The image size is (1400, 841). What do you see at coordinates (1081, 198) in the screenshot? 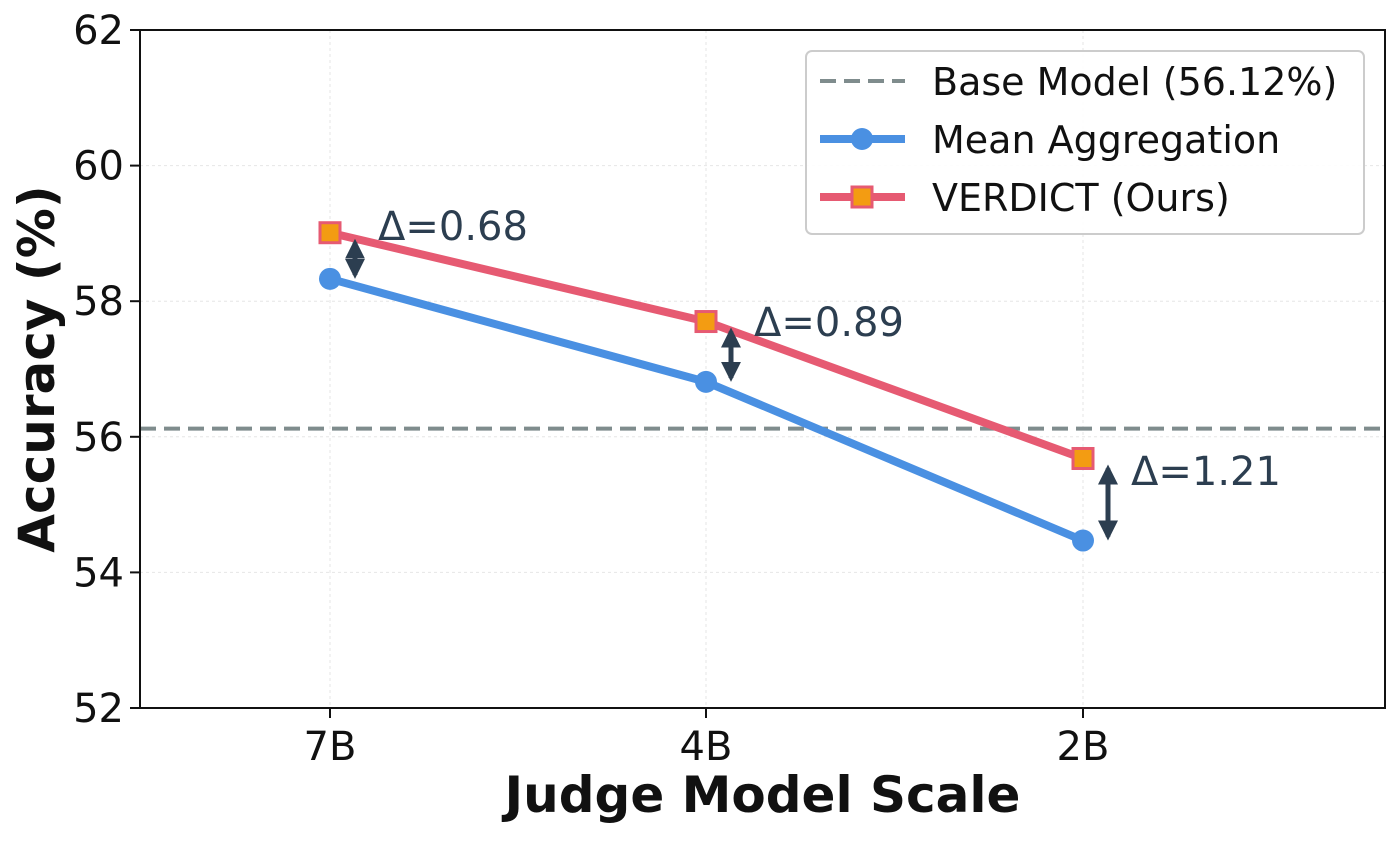
I see `legend-label: VERDICT (Ours)` at bounding box center [1081, 198].